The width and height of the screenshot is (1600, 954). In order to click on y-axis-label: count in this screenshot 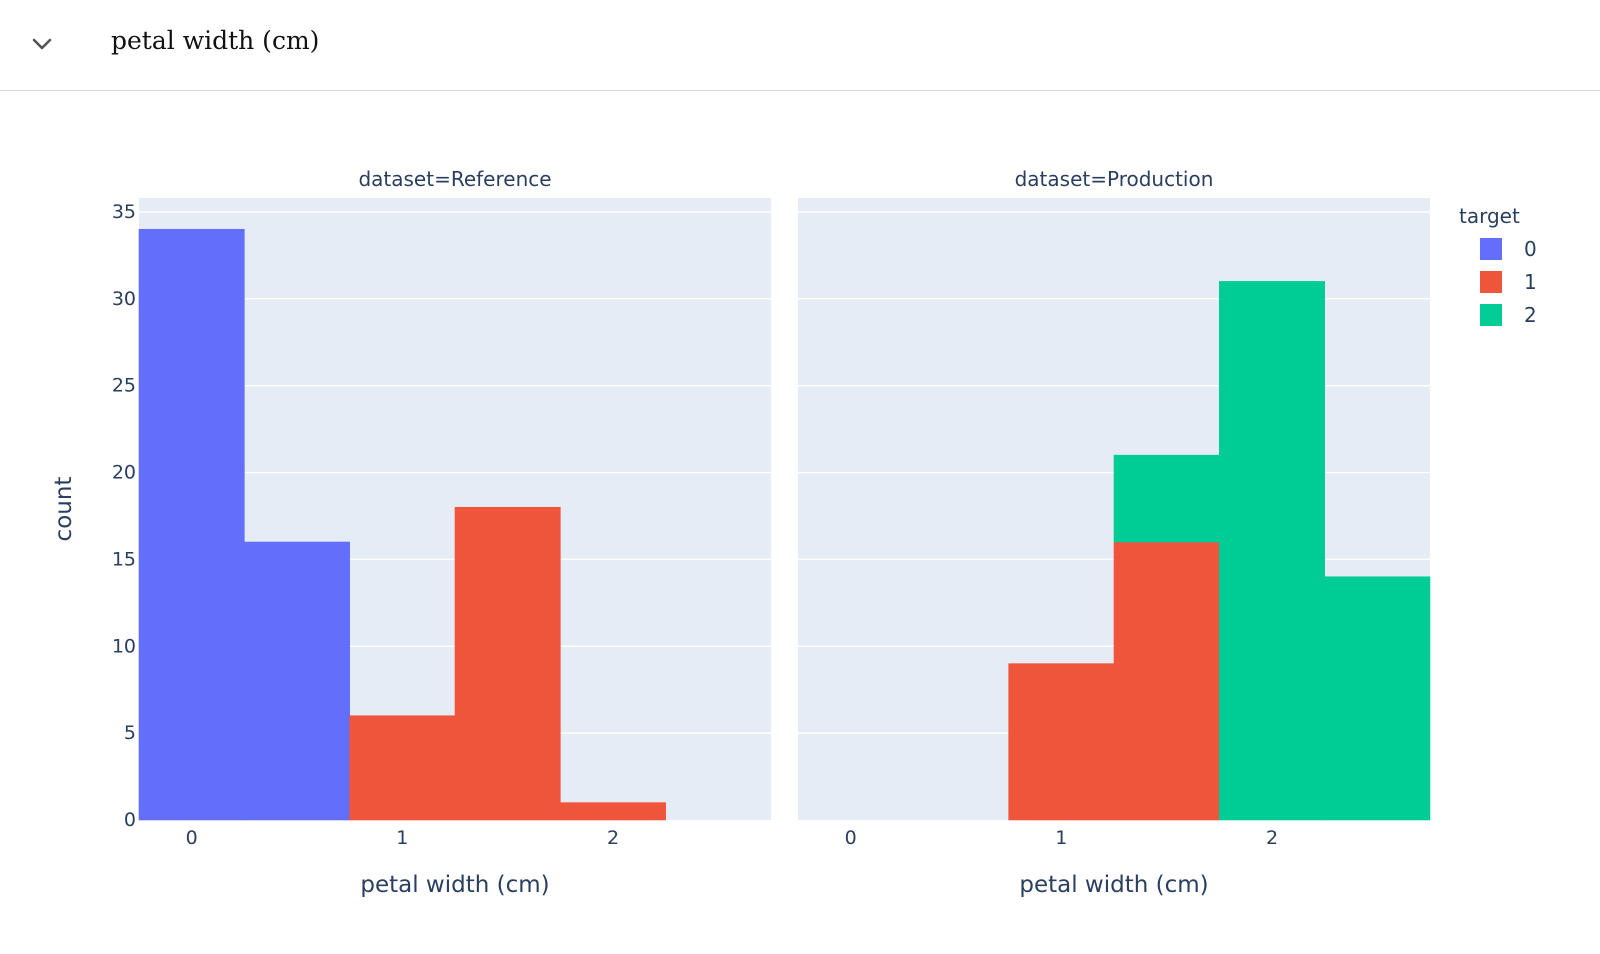, I will do `click(64, 509)`.